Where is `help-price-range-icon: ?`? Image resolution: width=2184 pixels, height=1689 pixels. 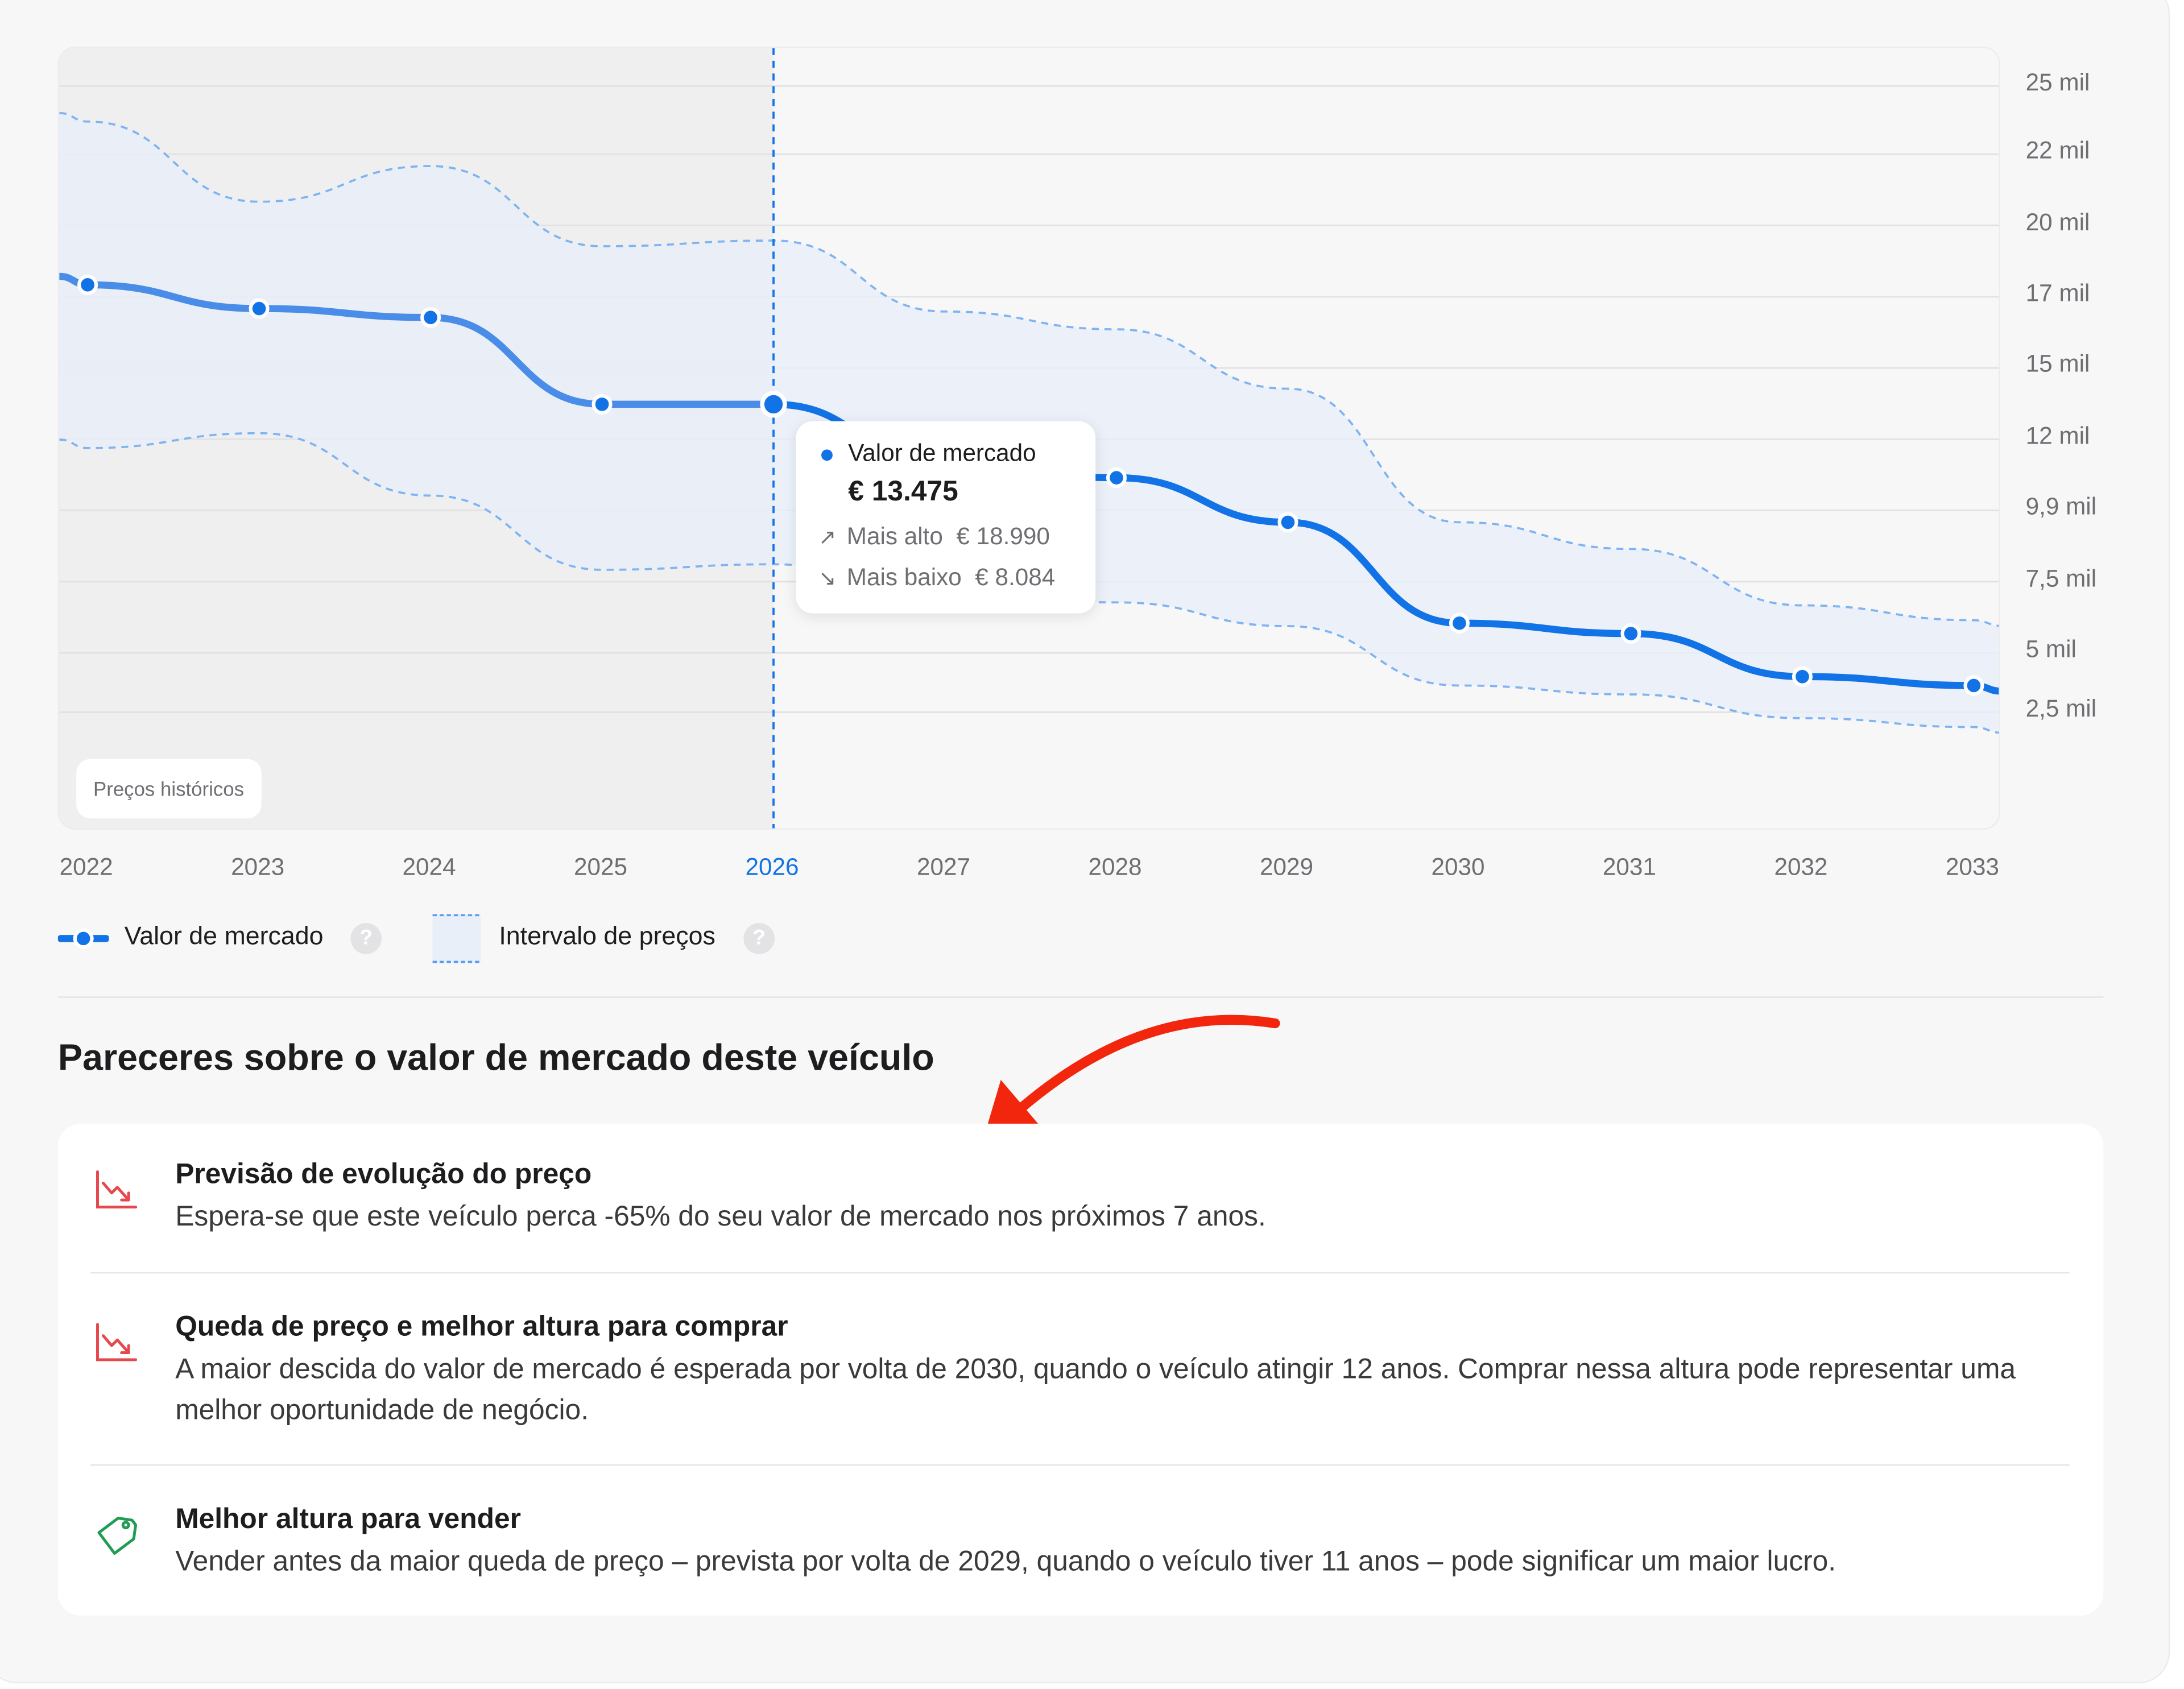
help-price-range-icon: ? is located at coordinates (759, 938).